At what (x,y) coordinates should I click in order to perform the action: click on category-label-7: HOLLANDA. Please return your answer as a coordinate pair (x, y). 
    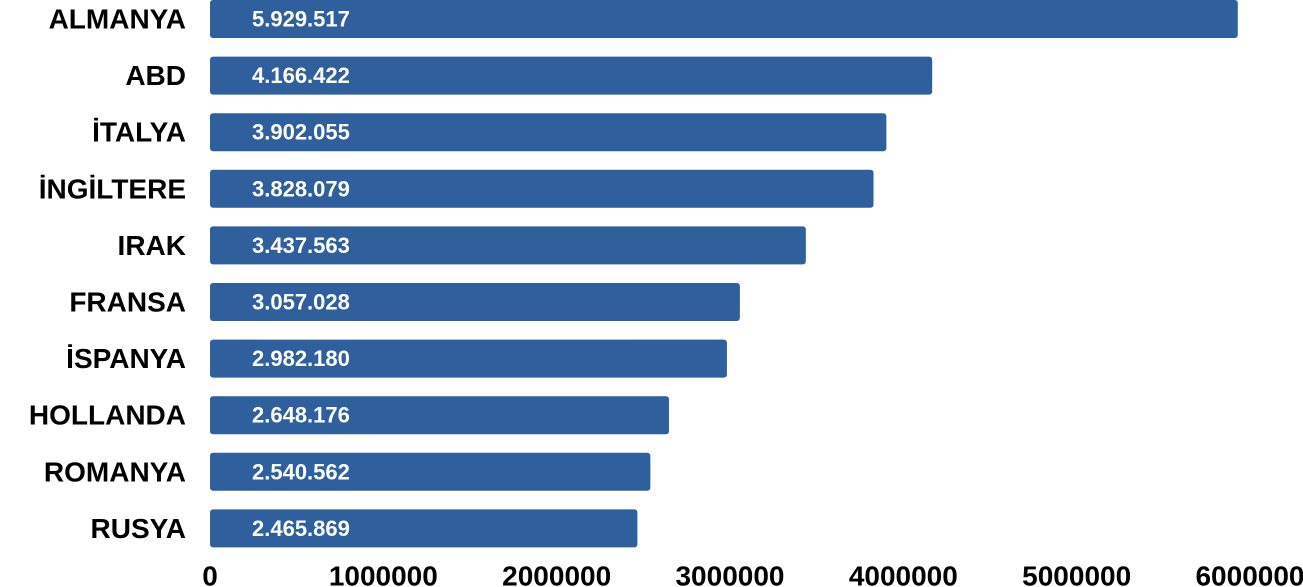
    Looking at the image, I should click on (107, 415).